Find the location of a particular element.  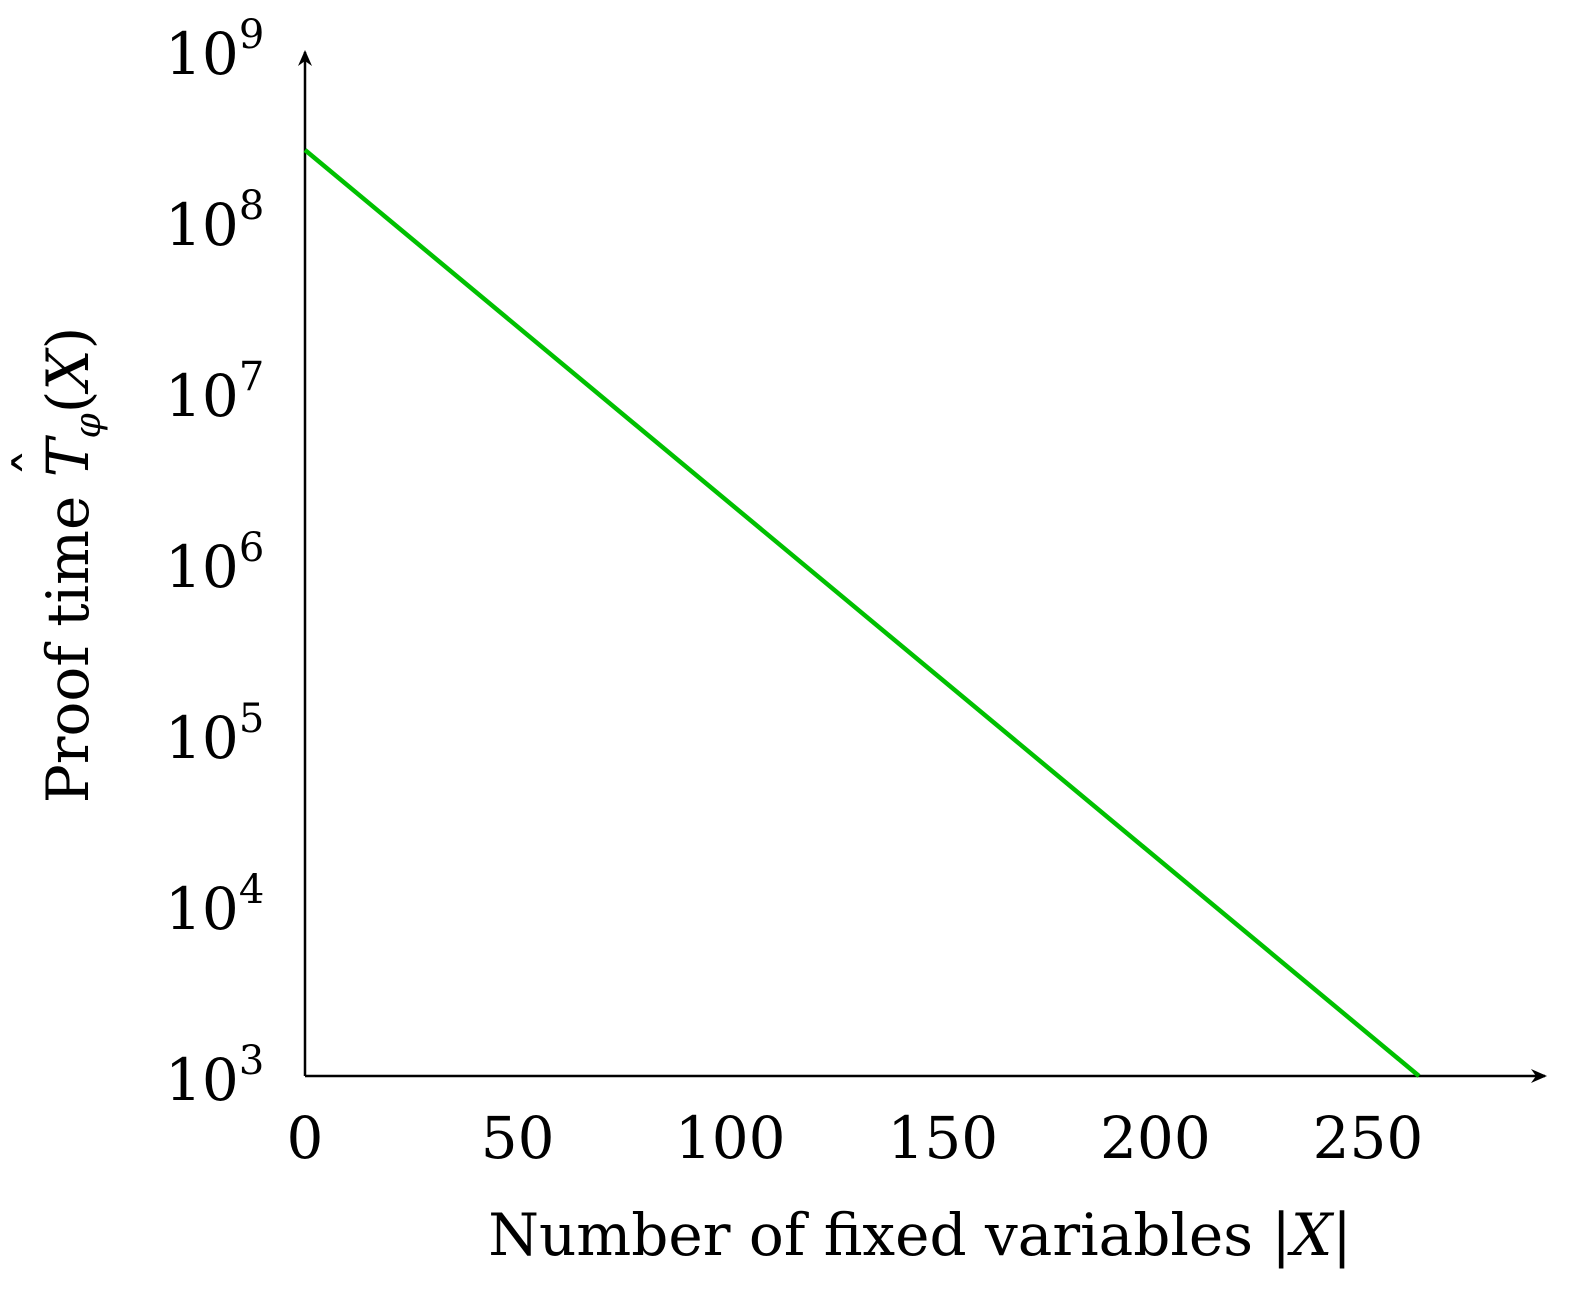

y-axis-label-close-paren: ) is located at coordinates (68, 338).